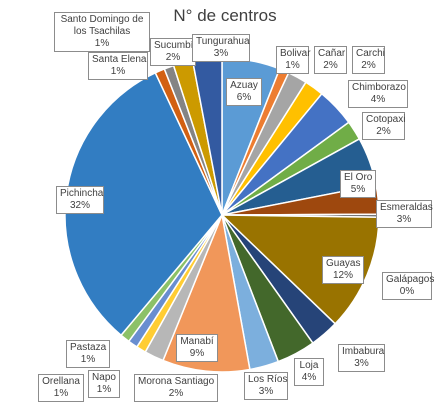  What do you see at coordinates (197, 353) in the screenshot?
I see `data-label-value: 9%` at bounding box center [197, 353].